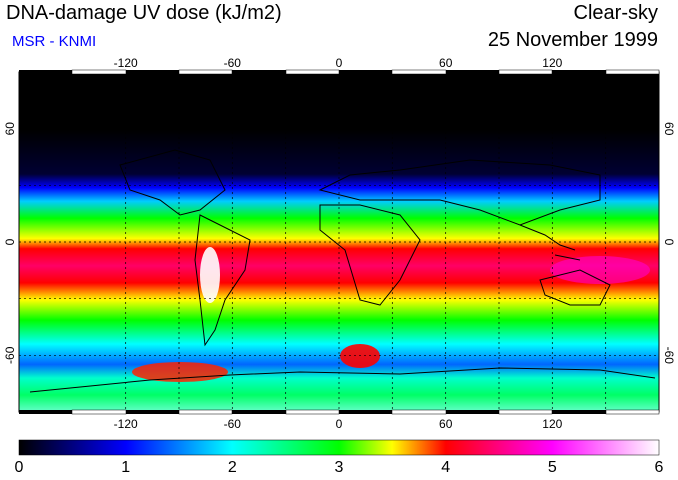 The width and height of the screenshot is (678, 480). I want to click on date-label: 25 November 1999, so click(572, 40).